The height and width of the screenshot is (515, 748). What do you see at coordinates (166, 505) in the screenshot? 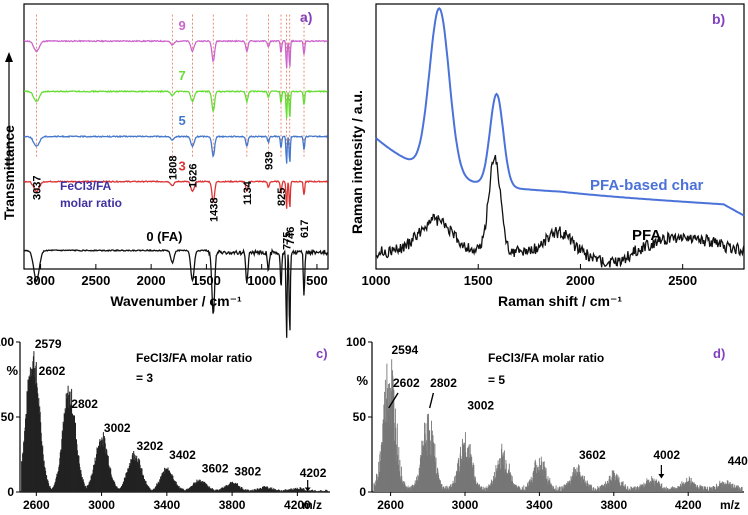
I see `c-xtick-label: 3400` at bounding box center [166, 505].